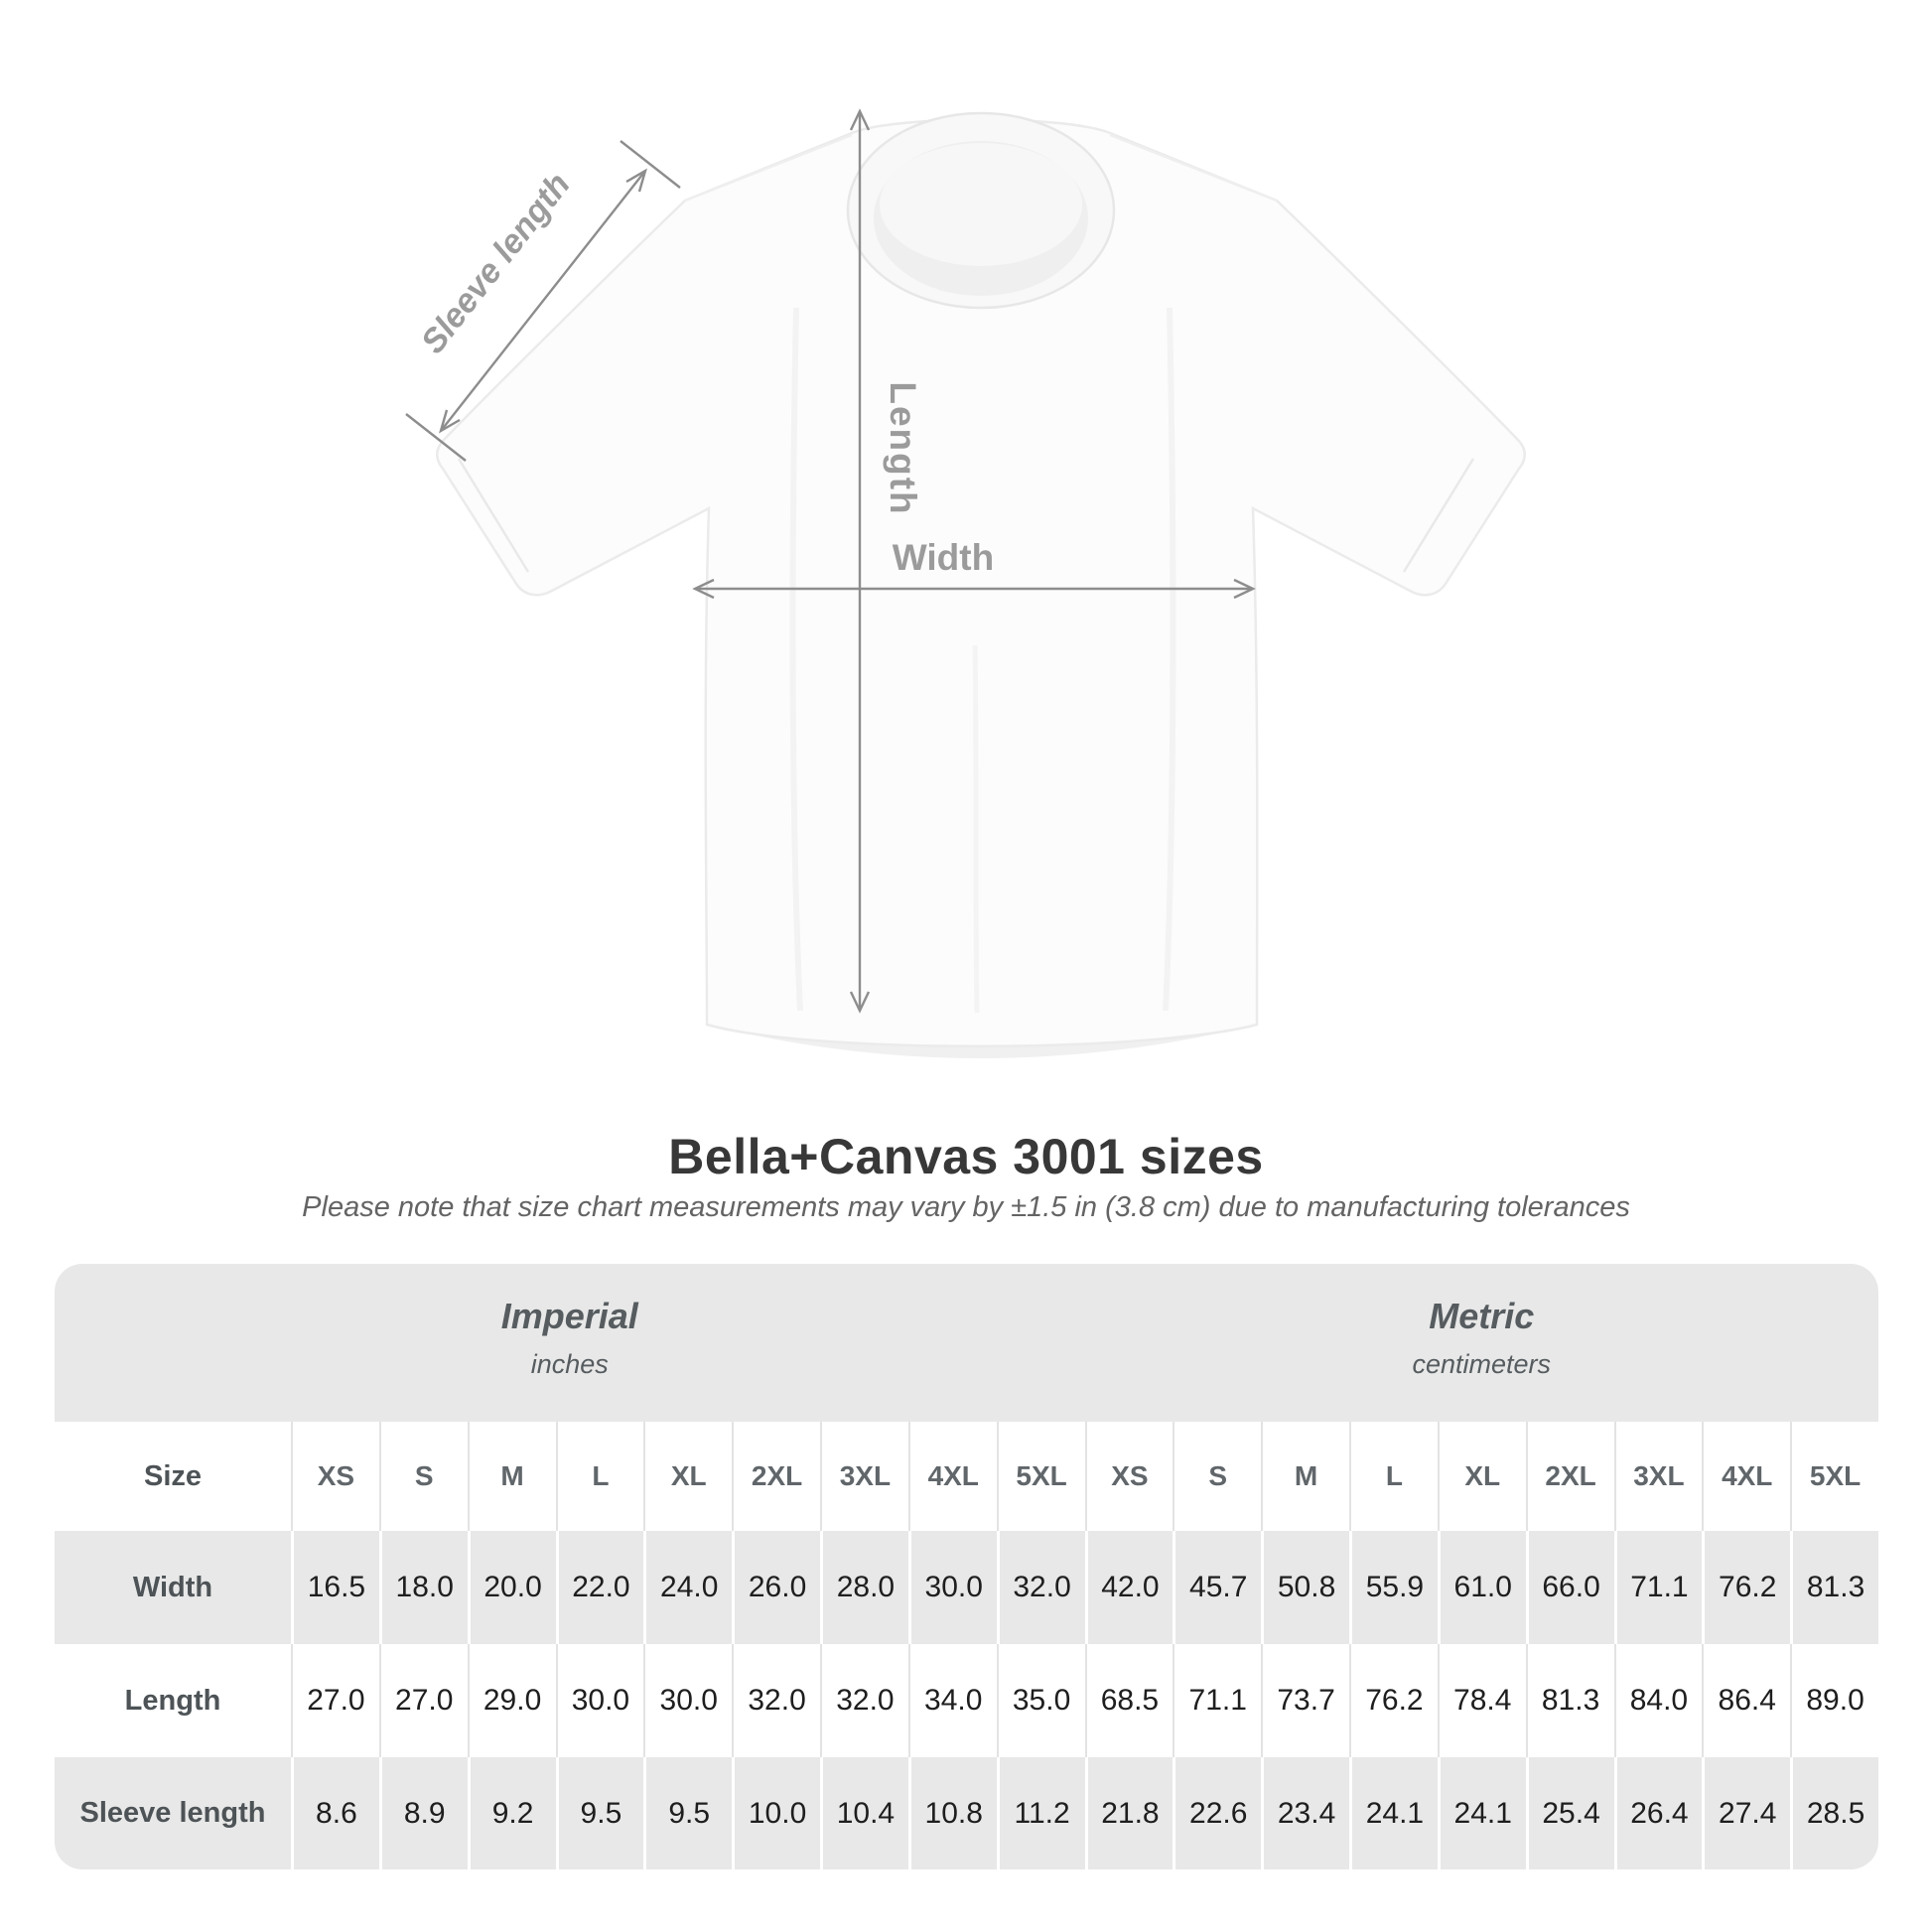 Image resolution: width=1932 pixels, height=1932 pixels. What do you see at coordinates (981, 205) in the screenshot?
I see `collar-inner-back` at bounding box center [981, 205].